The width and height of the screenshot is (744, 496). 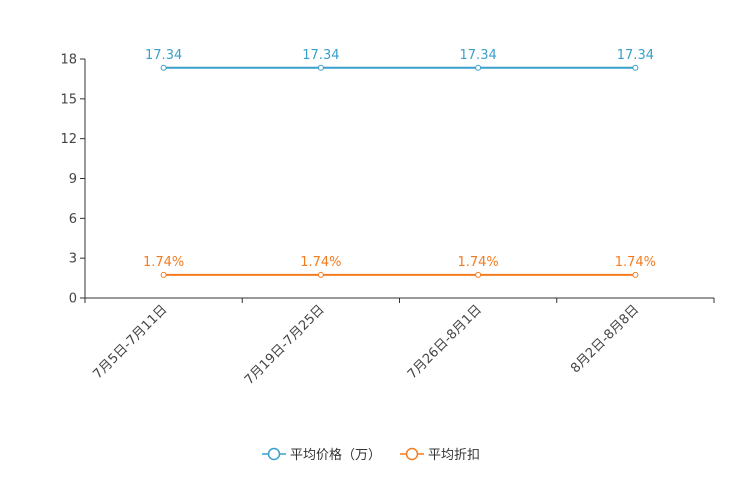 What do you see at coordinates (68, 60) in the screenshot?
I see `y-tick-label: 18` at bounding box center [68, 60].